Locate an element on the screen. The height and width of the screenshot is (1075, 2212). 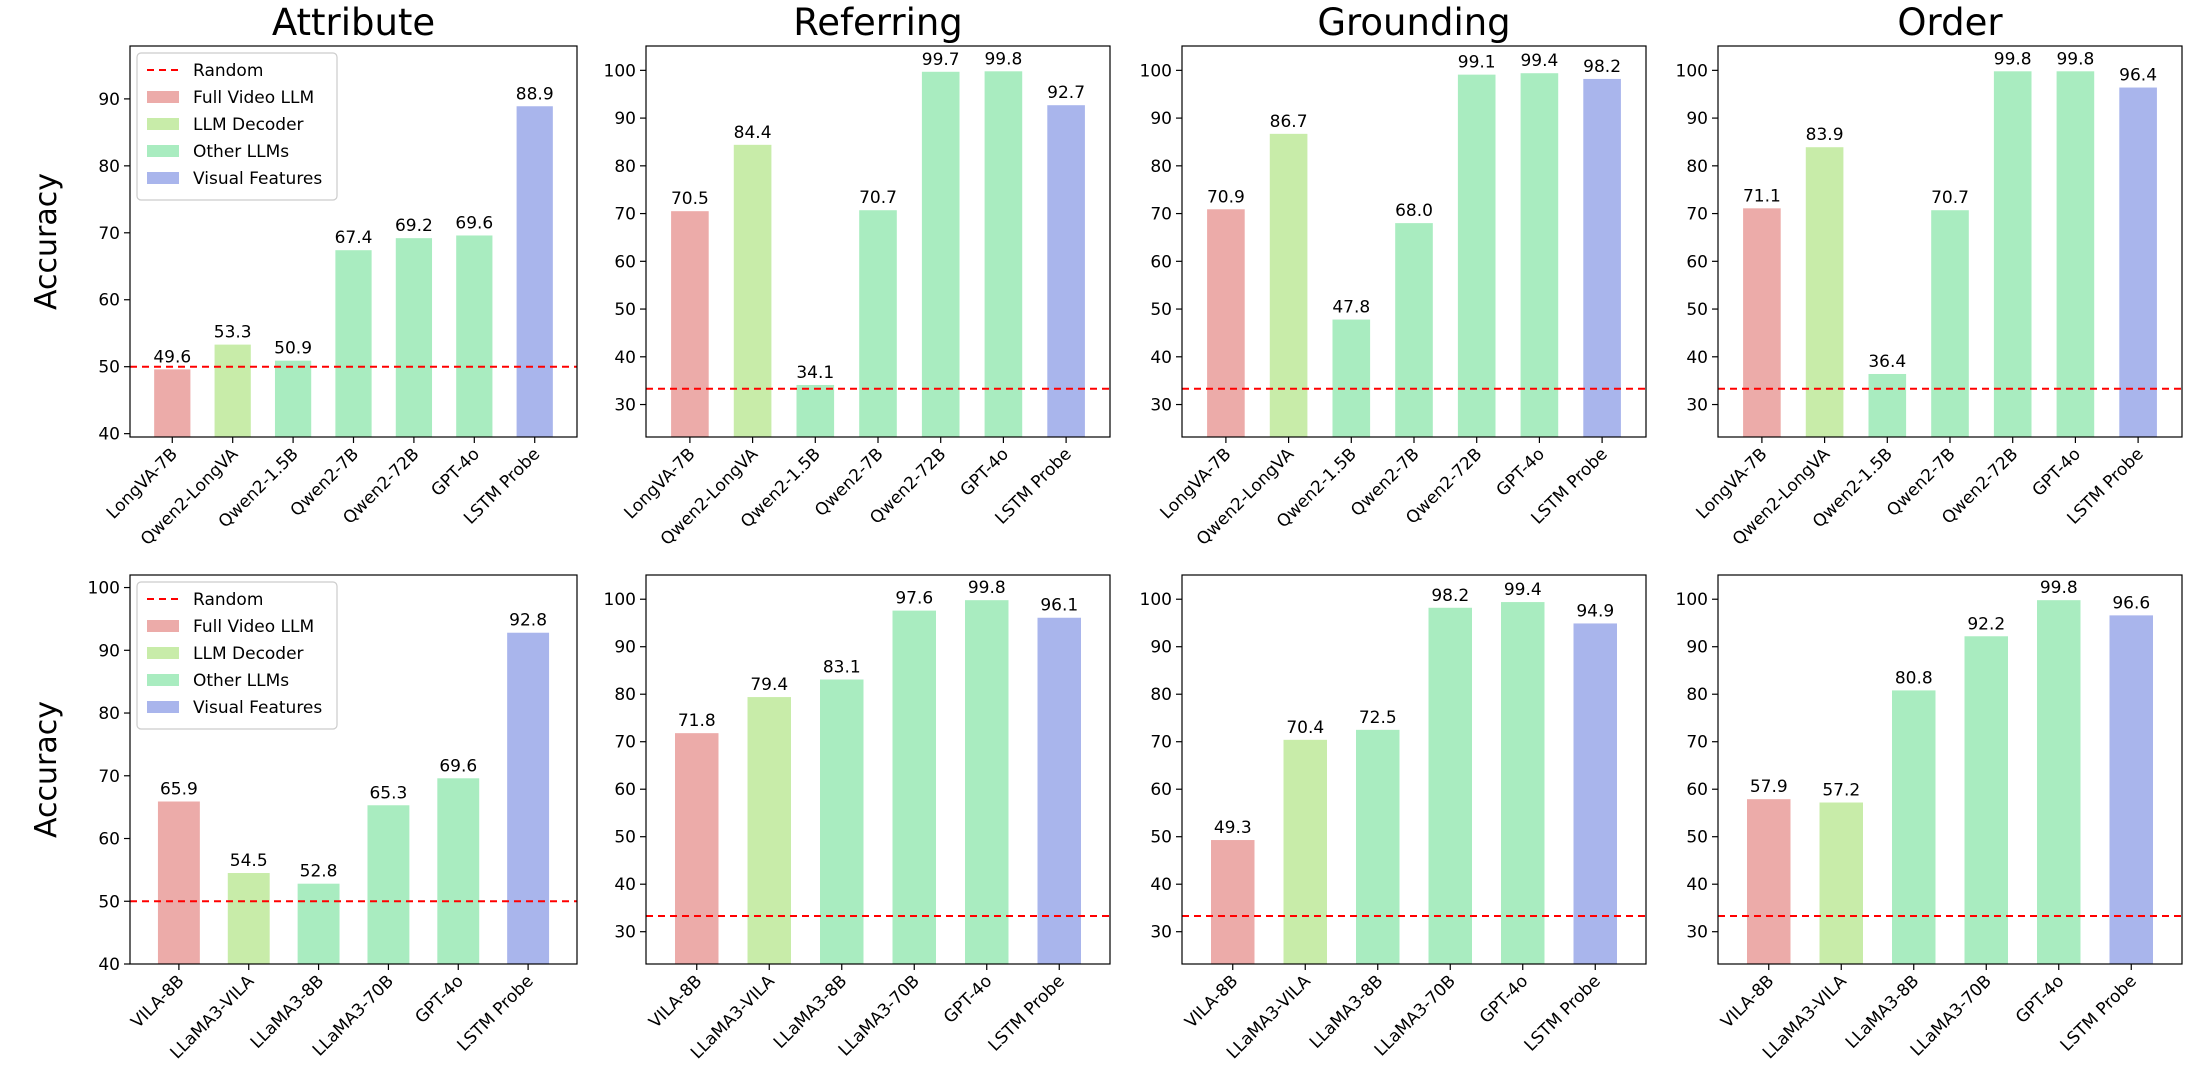
bar-value-label: 34.1 is located at coordinates (815, 373).